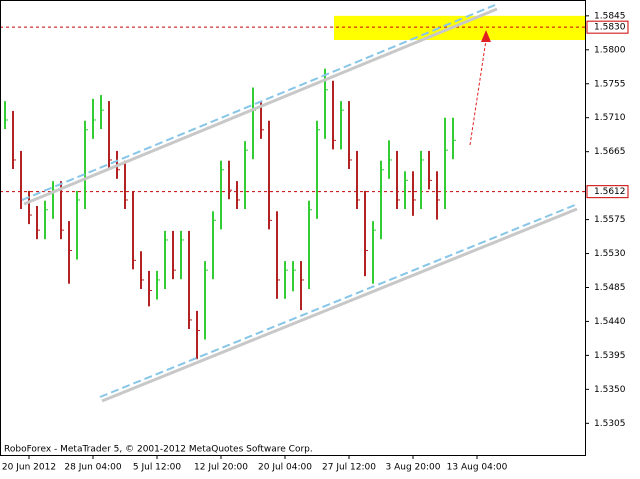 This screenshot has width=640, height=479. Describe the element at coordinates (610, 254) in the screenshot. I see `y-tick-label: 1.5530` at that location.